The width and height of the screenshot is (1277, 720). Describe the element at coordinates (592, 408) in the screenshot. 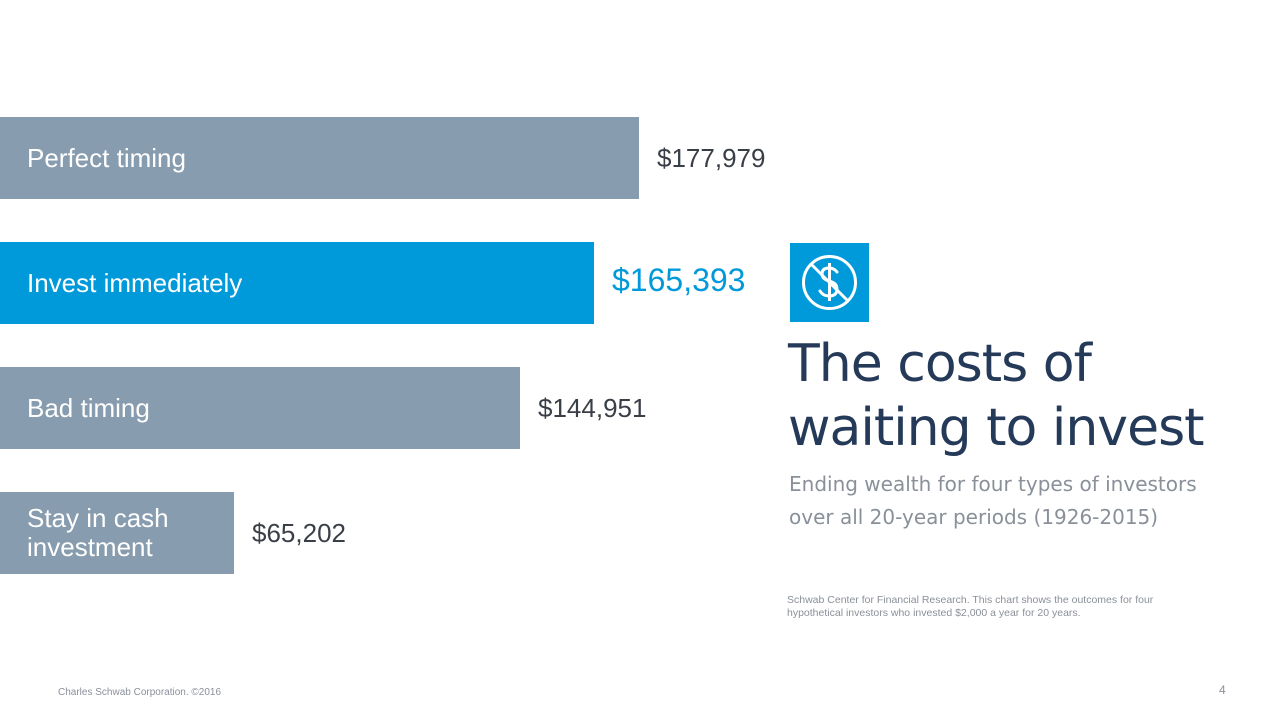

I see `bar-value-label: $144,951` at that location.